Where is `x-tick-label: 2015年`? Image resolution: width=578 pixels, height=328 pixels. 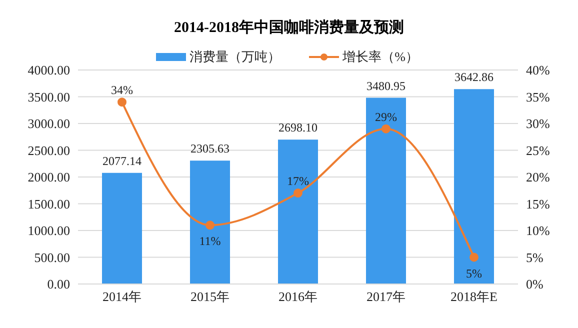
x-tick-label: 2015年 is located at coordinates (210, 296).